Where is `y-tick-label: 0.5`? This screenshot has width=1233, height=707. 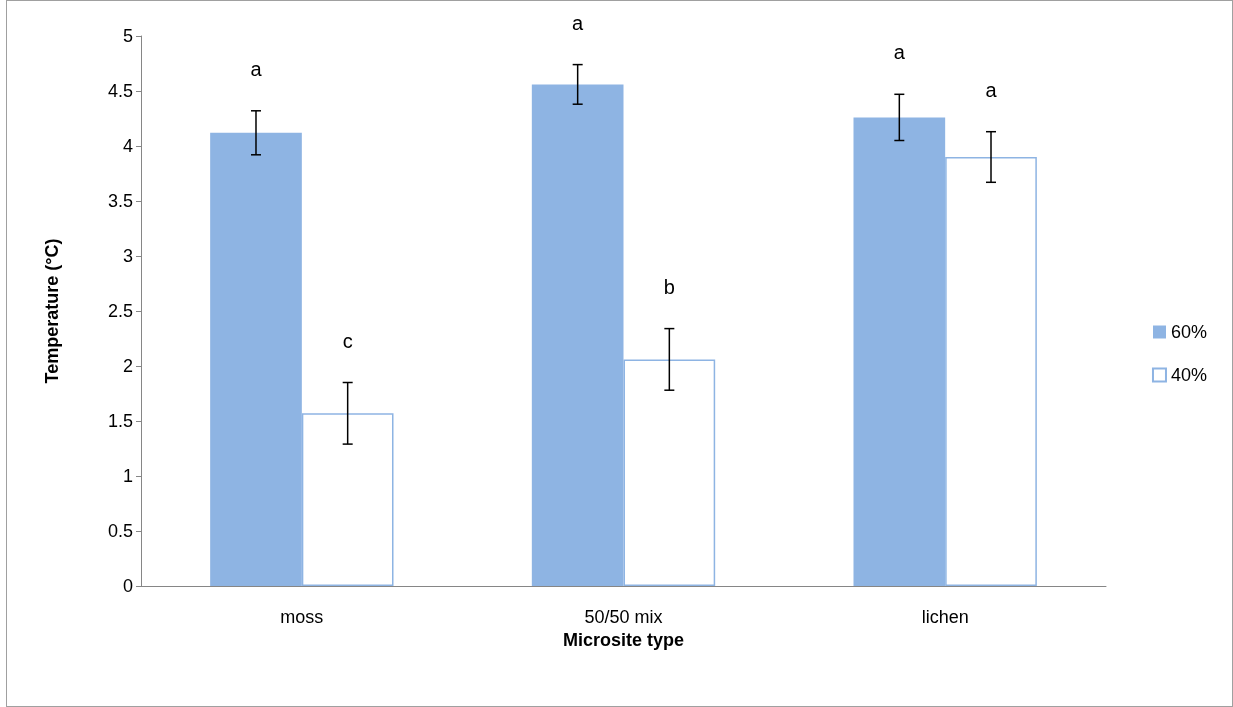
y-tick-label: 0.5 is located at coordinates (120, 531).